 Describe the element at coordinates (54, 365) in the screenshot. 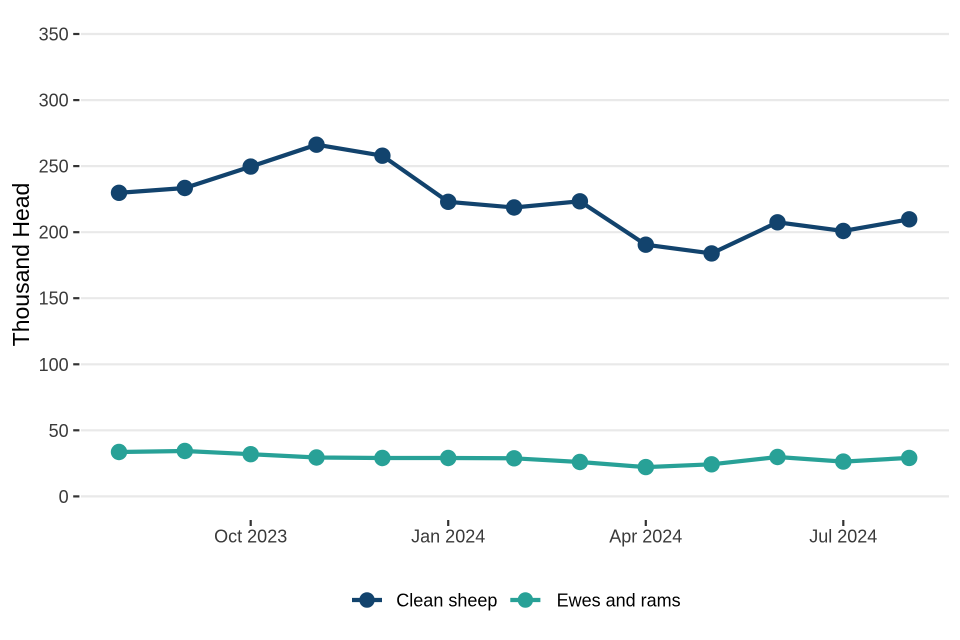

I see `svg-text: 100` at that location.